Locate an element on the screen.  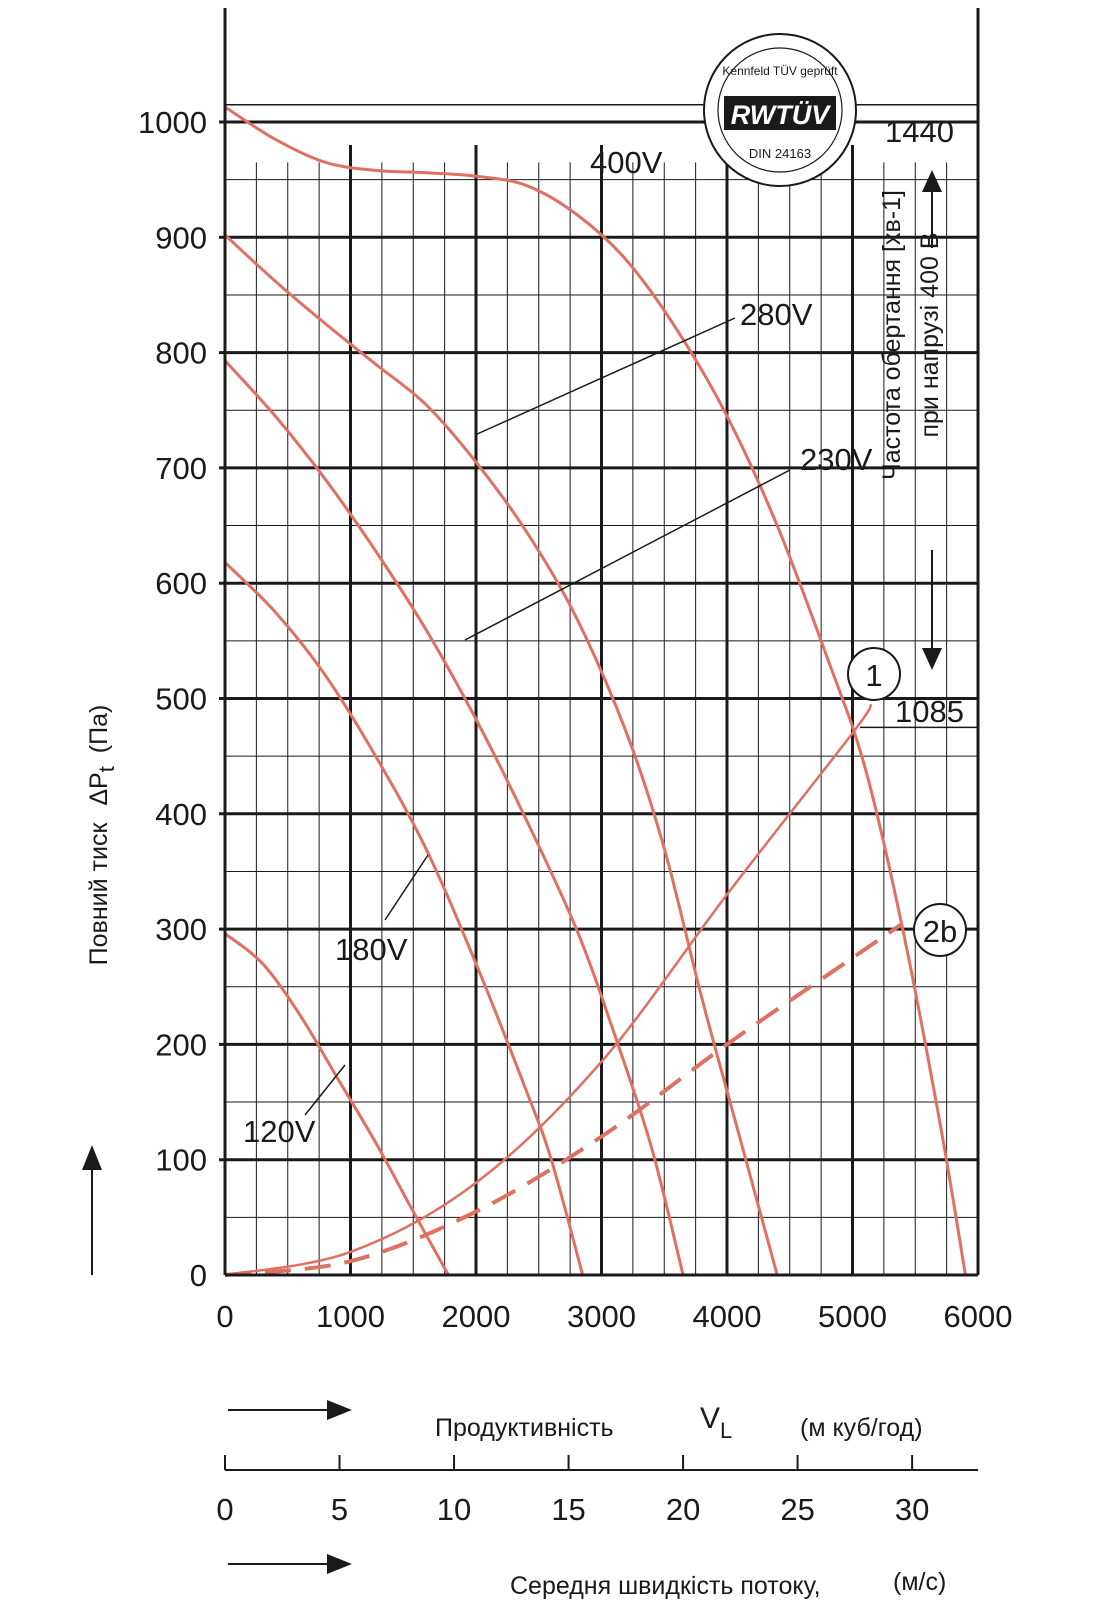
marker-2b-circle is located at coordinates (940, 930).